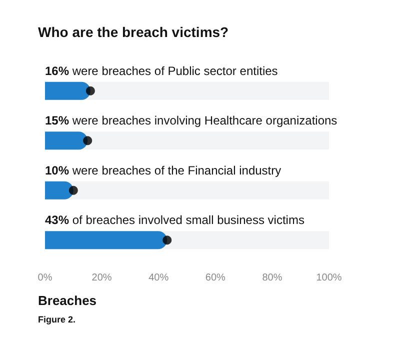 Image resolution: width=394 pixels, height=341 pixels. Describe the element at coordinates (133, 32) in the screenshot. I see `chart-title: Who are the breach victims?` at that location.